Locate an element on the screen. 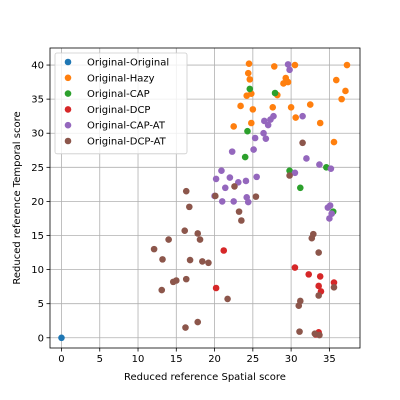  x-tick-label: 25 is located at coordinates (252, 359).